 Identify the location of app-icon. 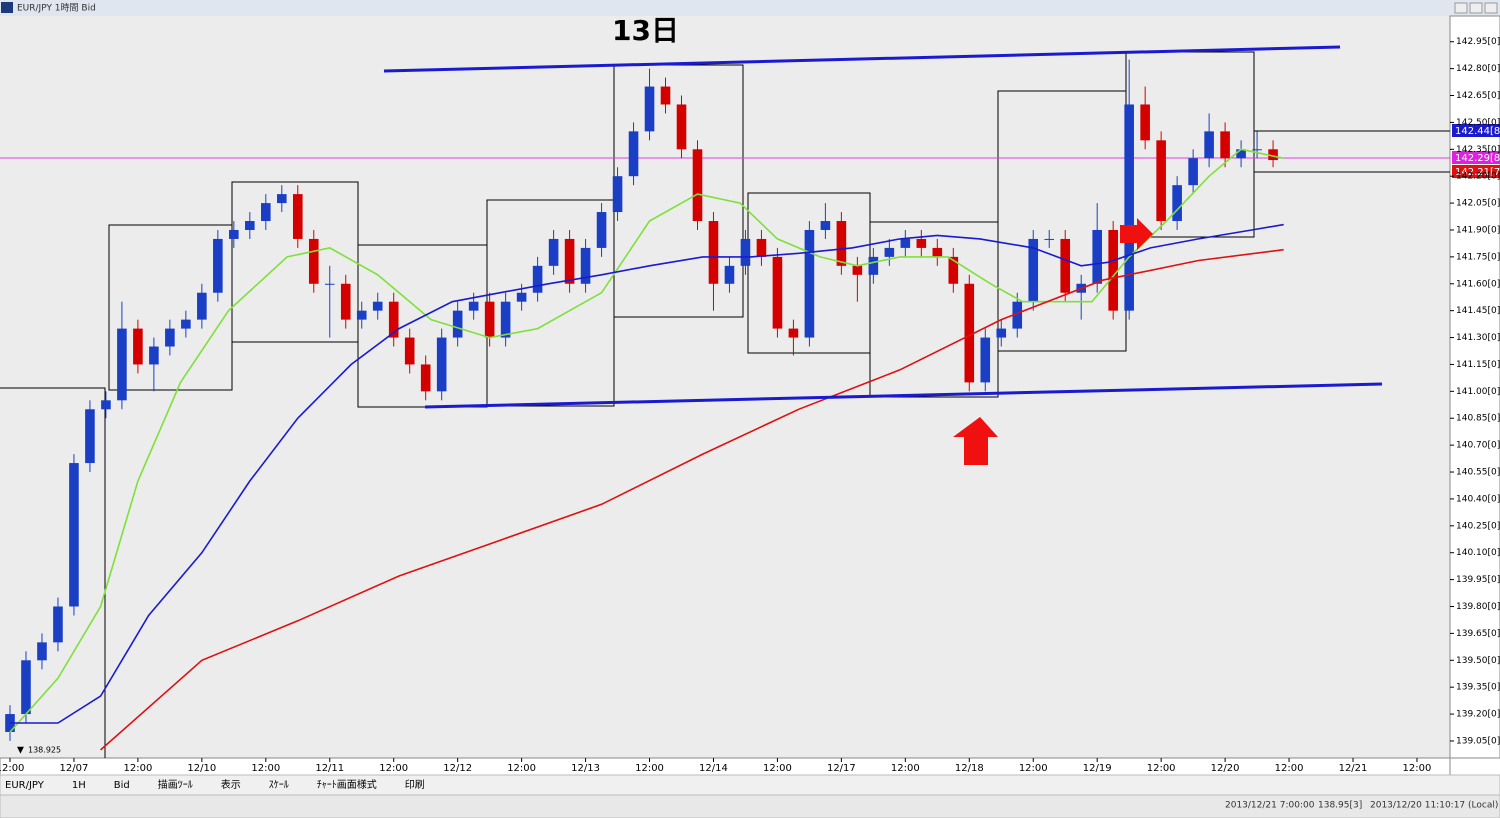
(7, 7).